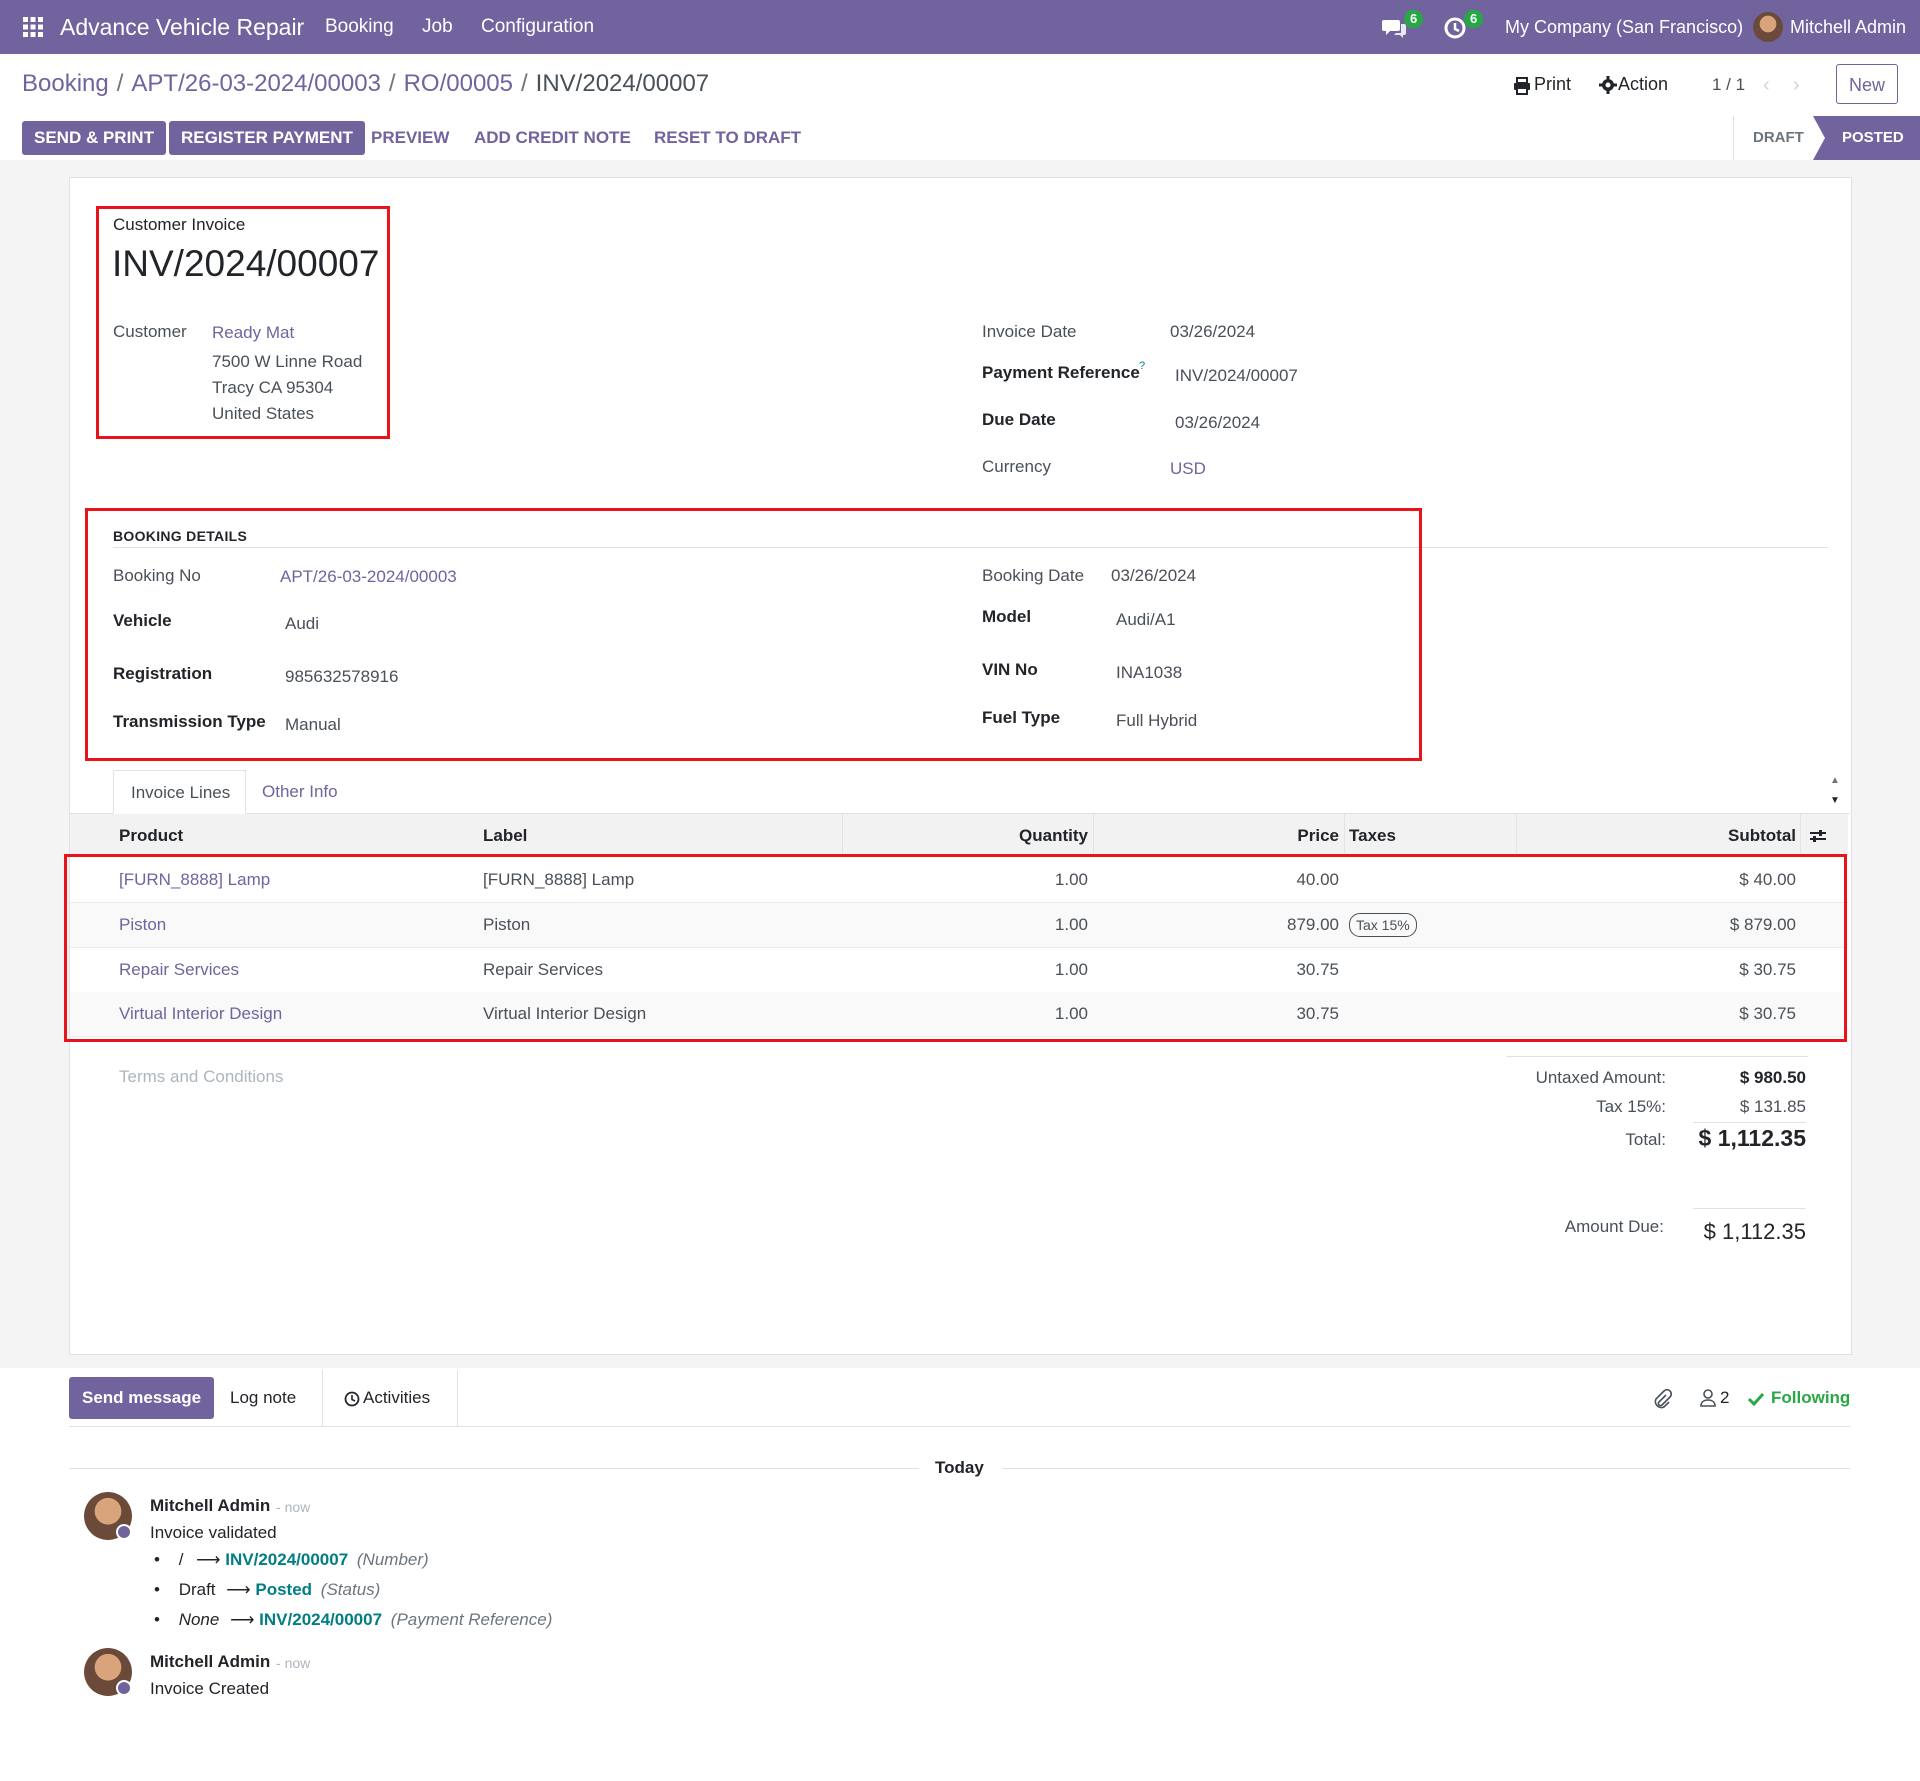 The height and width of the screenshot is (1781, 1920). Describe the element at coordinates (142, 1398) in the screenshot. I see `send-message-button: Send message` at that location.